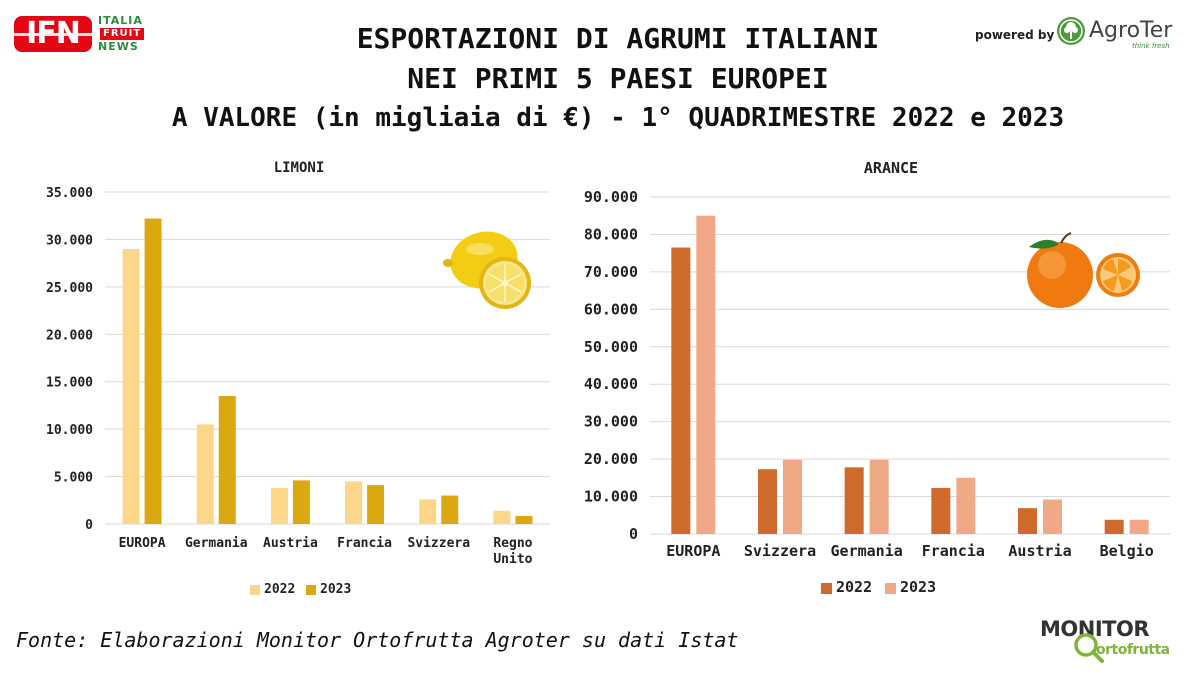  What do you see at coordinates (891, 168) in the screenshot?
I see `chart-title-arance: ARANCE` at bounding box center [891, 168].